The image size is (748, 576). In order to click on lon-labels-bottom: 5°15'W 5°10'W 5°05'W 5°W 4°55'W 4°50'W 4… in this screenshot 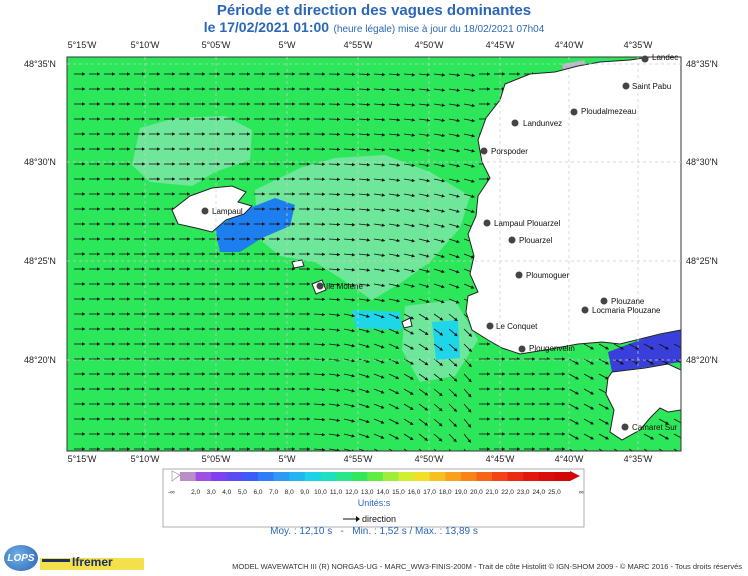, I will do `click(360, 459)`.